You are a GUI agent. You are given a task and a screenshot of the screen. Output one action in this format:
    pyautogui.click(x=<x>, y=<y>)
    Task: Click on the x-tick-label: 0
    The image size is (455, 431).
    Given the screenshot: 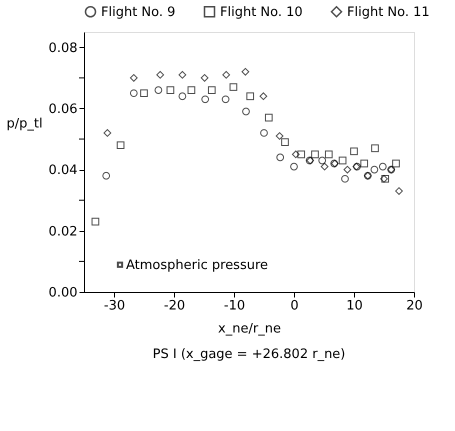 What is the action you would take?
    pyautogui.click(x=294, y=306)
    